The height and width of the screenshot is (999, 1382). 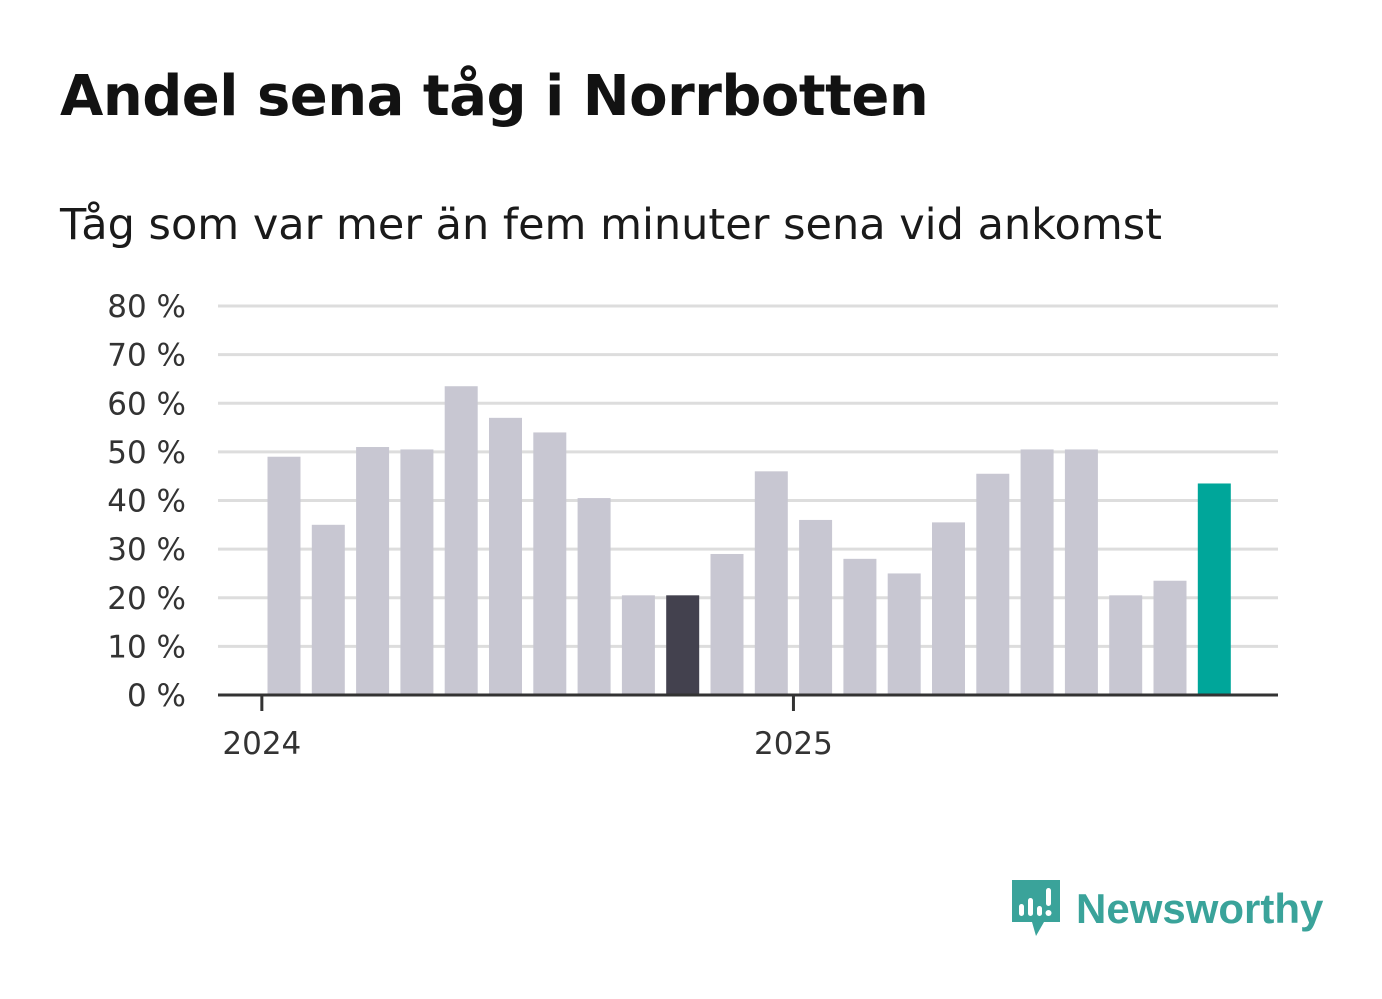 What do you see at coordinates (156, 696) in the screenshot?
I see `y-tick-label: 0 %` at bounding box center [156, 696].